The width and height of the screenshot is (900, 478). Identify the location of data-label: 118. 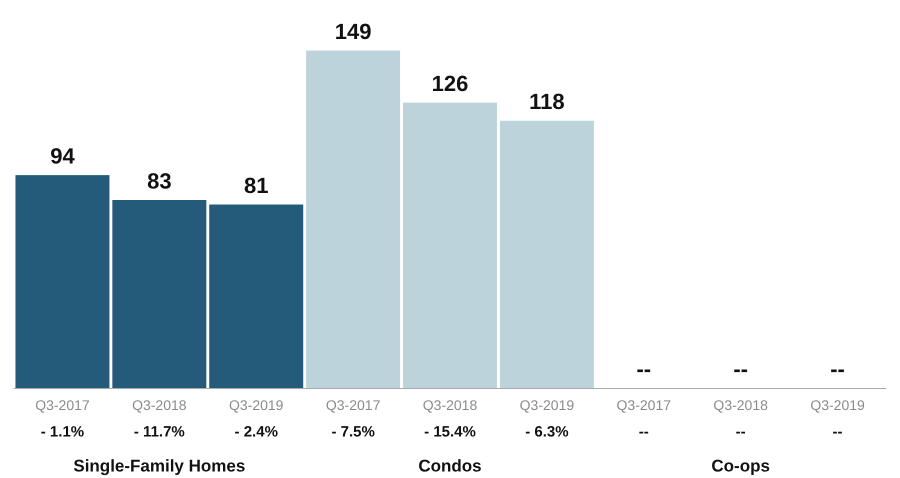
(547, 101).